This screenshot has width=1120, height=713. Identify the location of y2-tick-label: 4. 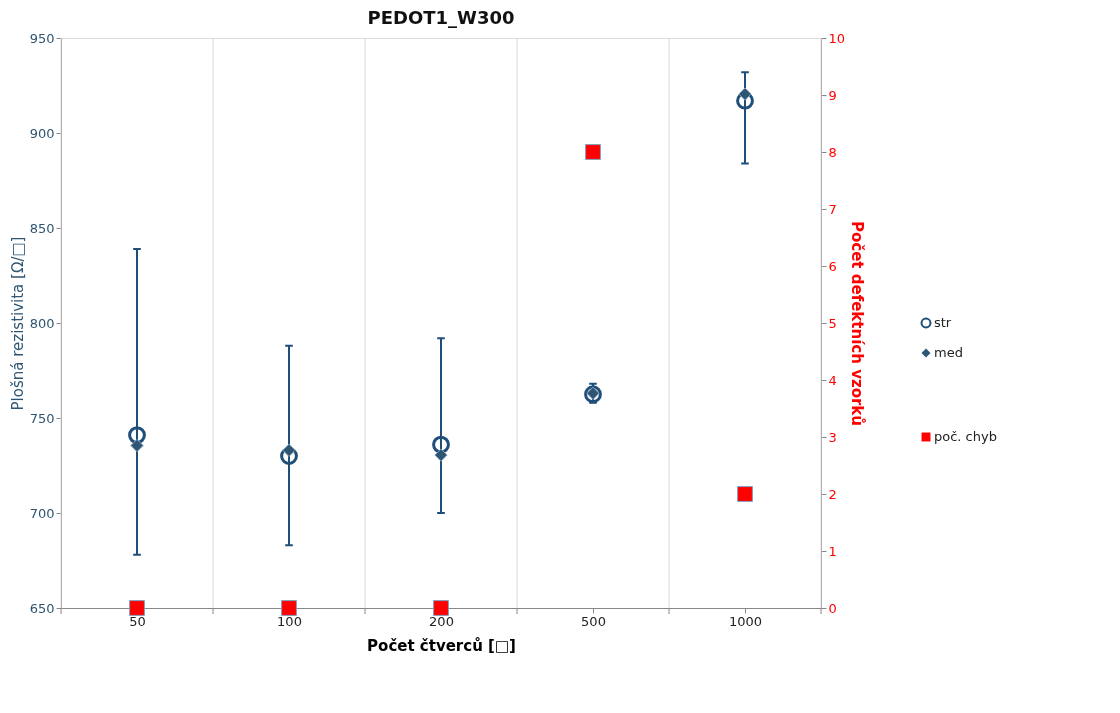
(832, 380).